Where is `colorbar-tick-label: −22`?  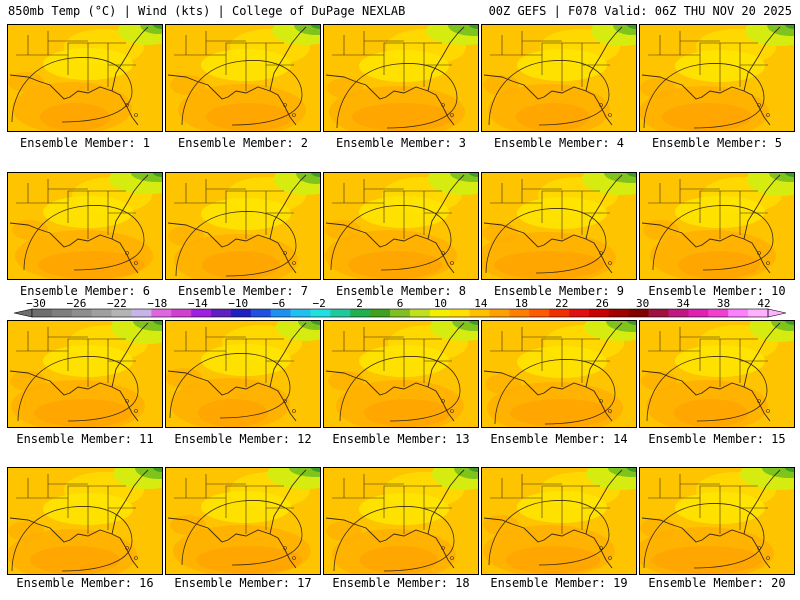
colorbar-tick-label: −22 is located at coordinates (116, 303).